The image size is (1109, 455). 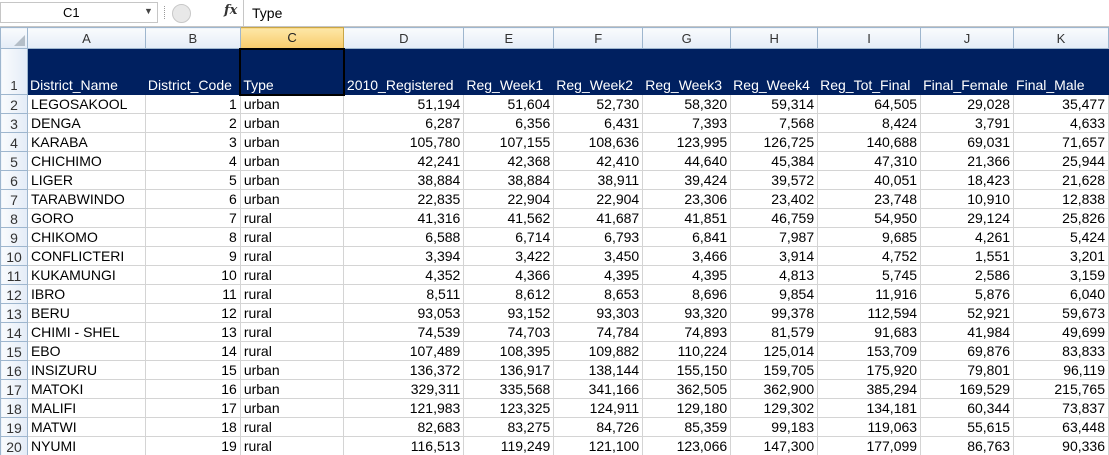 I want to click on cell: 3,466, so click(x=687, y=256).